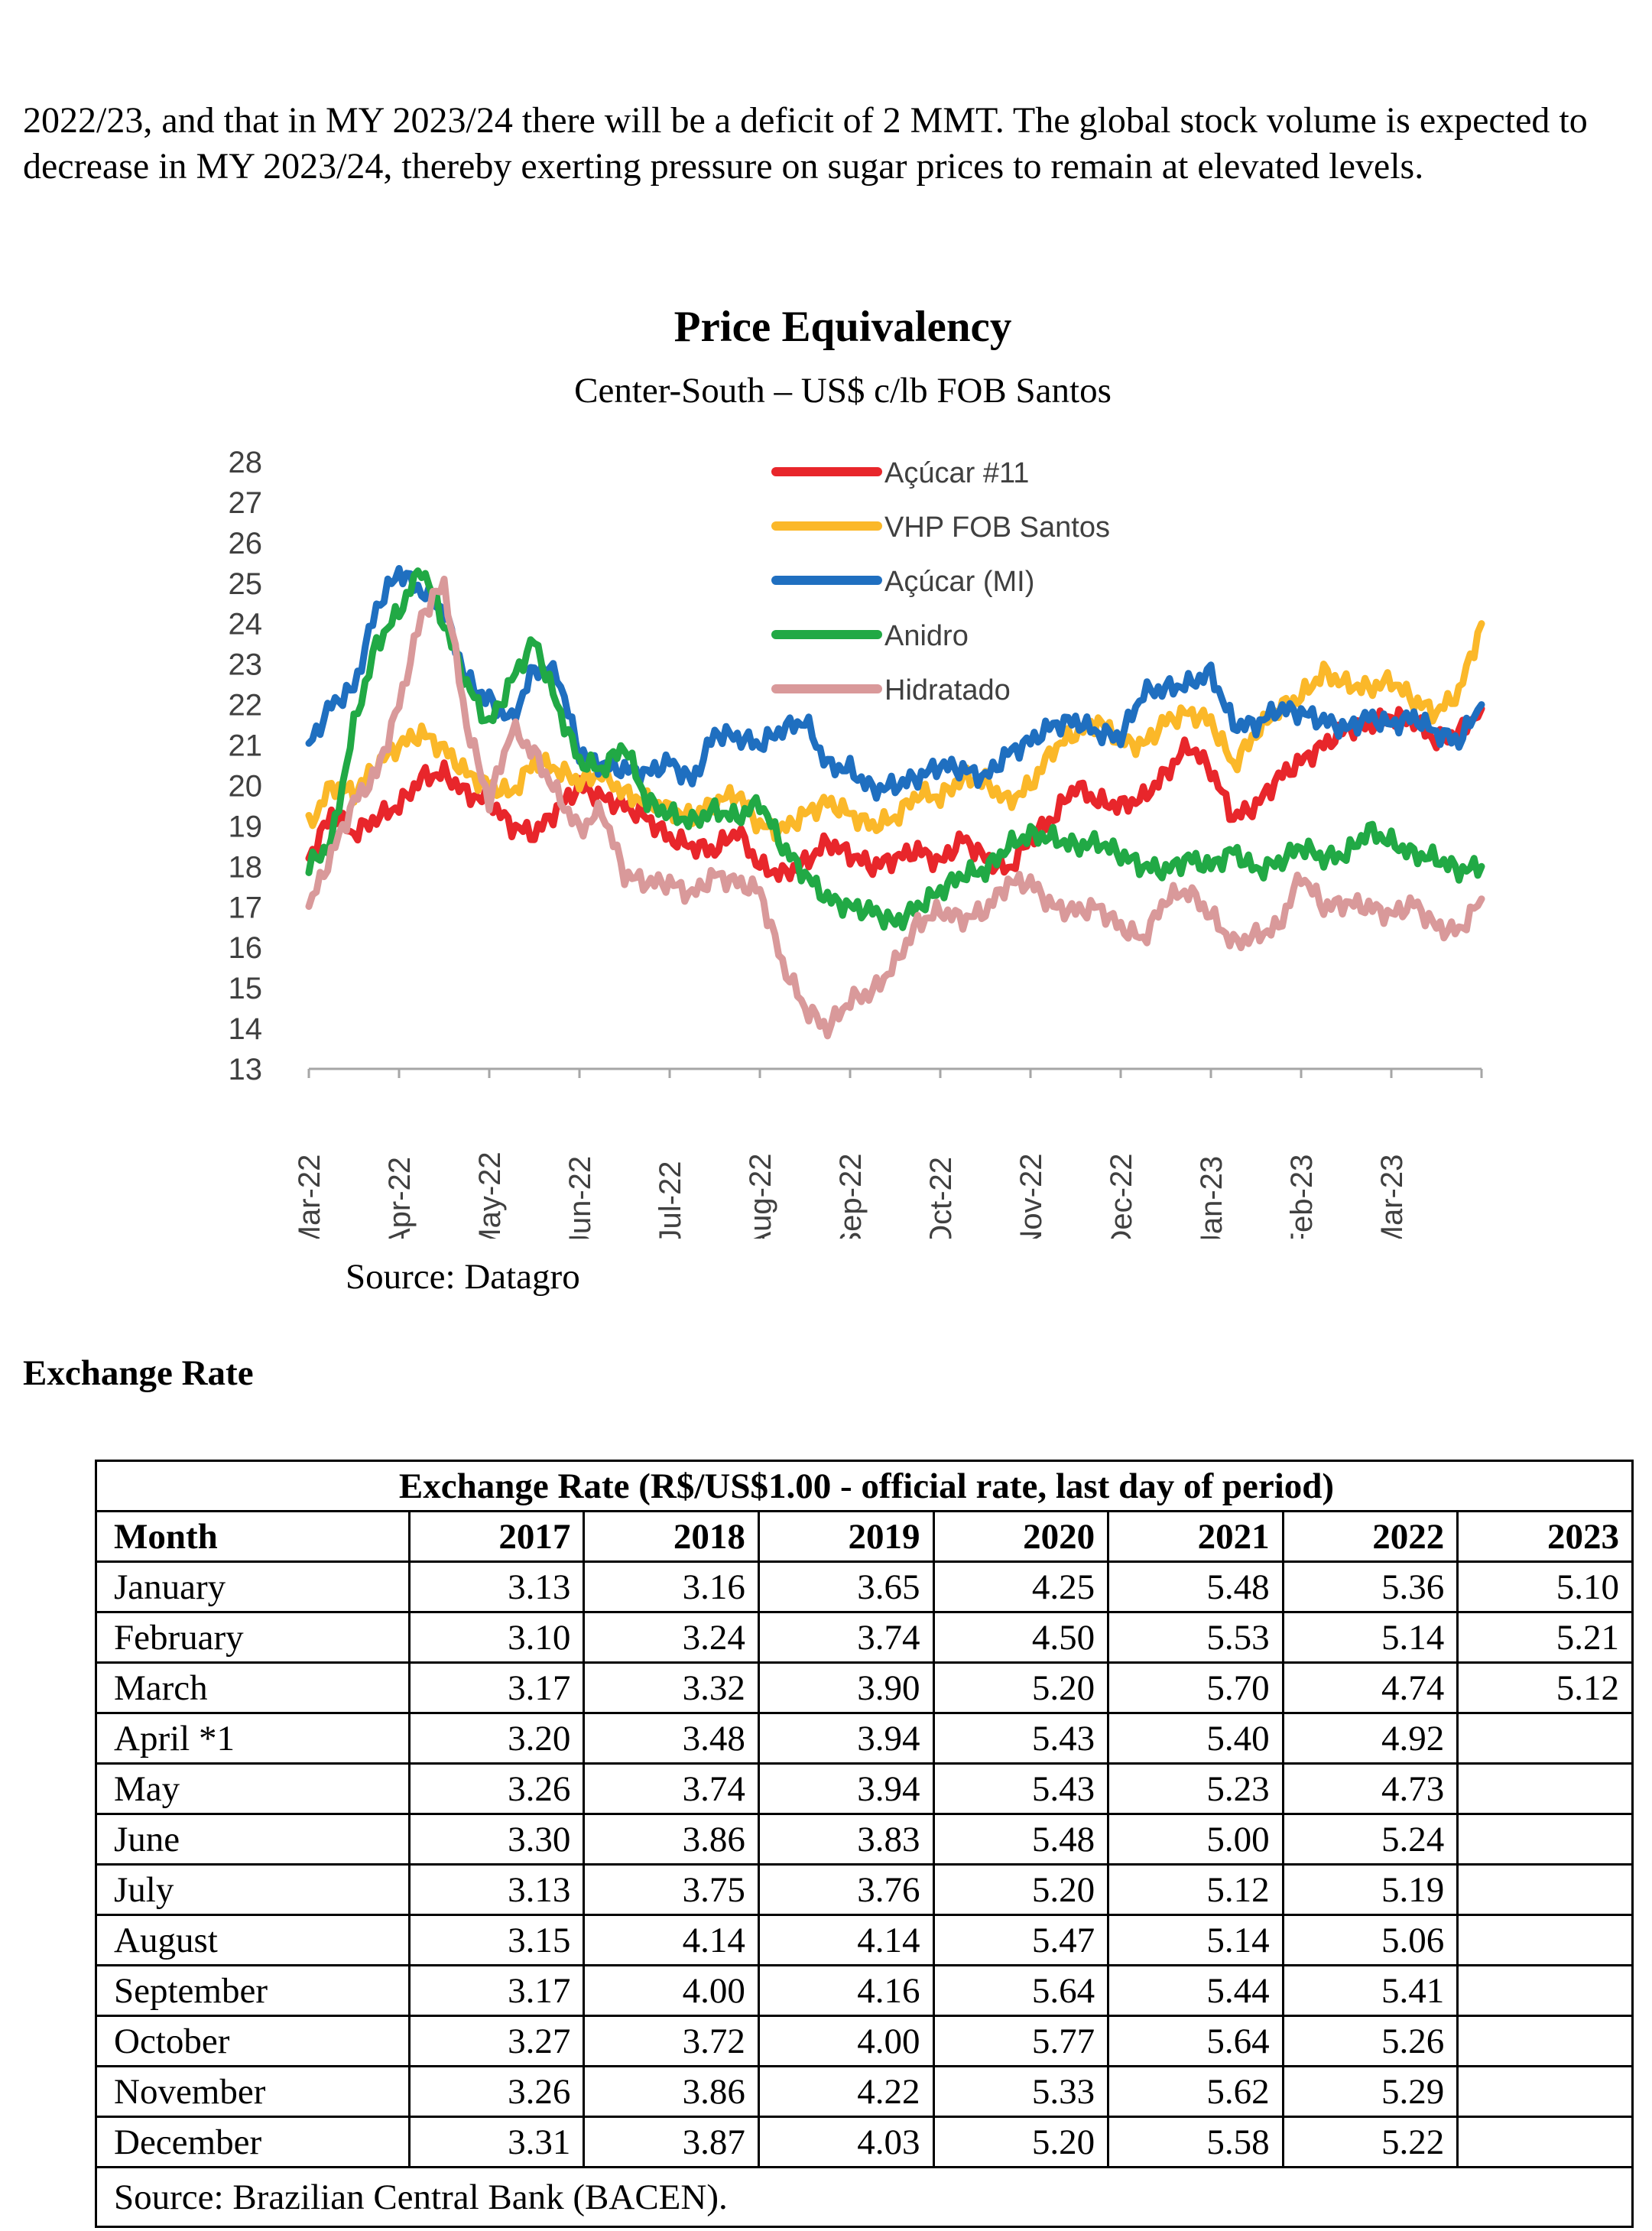 The image size is (1652, 2231). What do you see at coordinates (1370, 1687) in the screenshot?
I see `rate-cell: 4.74` at bounding box center [1370, 1687].